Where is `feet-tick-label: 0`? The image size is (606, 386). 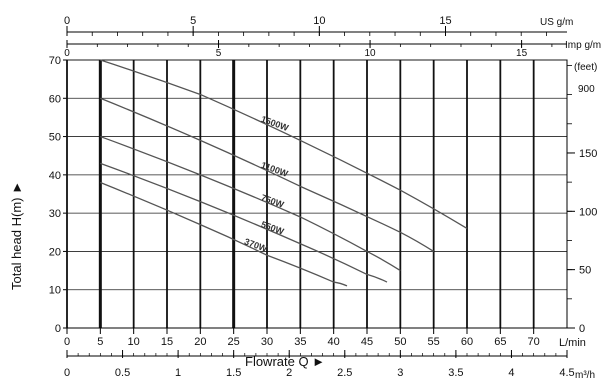 feet-tick-label: 0 is located at coordinates (582, 329).